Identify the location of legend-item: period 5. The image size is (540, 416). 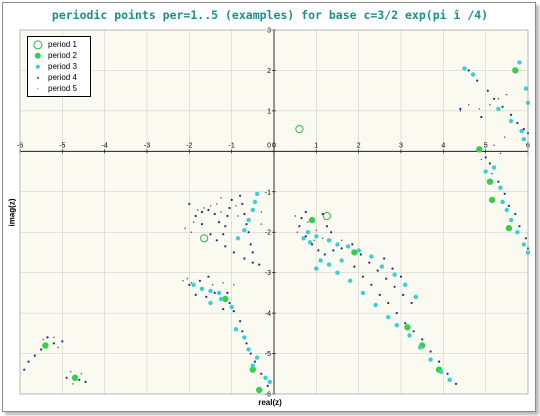
(59, 88).